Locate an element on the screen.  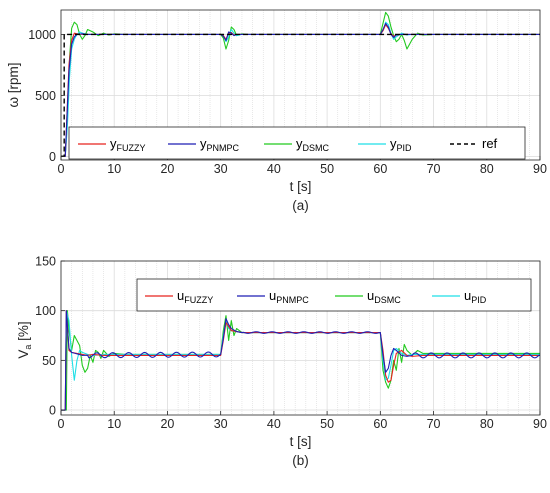
legend: yFUZZY yPNMPC yDSMC yPID ref is located at coordinates (297, 143).